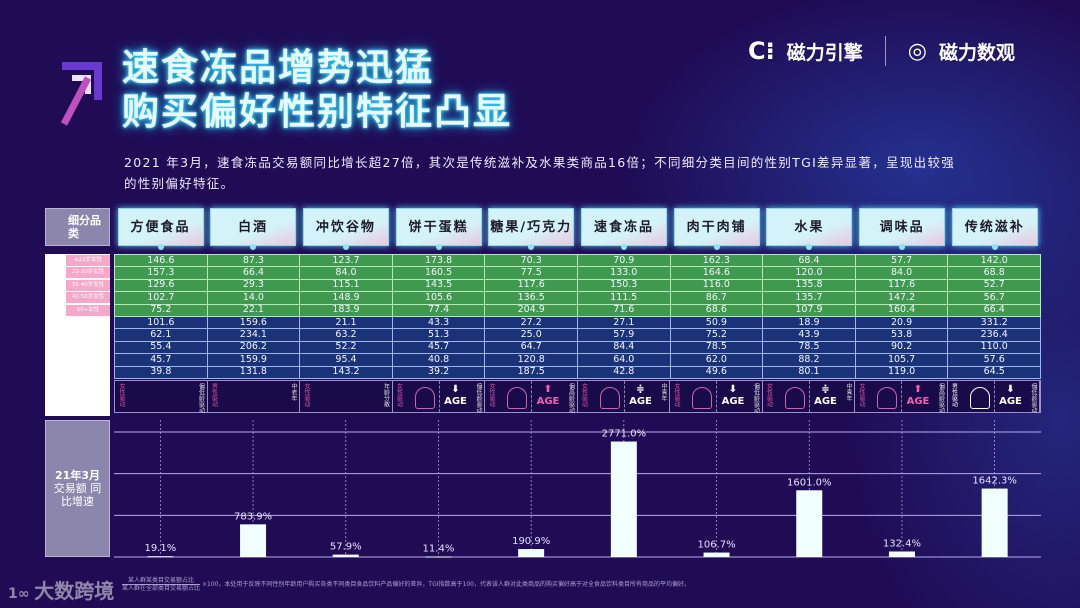 This screenshot has width=1080, height=608. Describe the element at coordinates (809, 298) in the screenshot. I see `tgi-cell: 135.7` at that location.